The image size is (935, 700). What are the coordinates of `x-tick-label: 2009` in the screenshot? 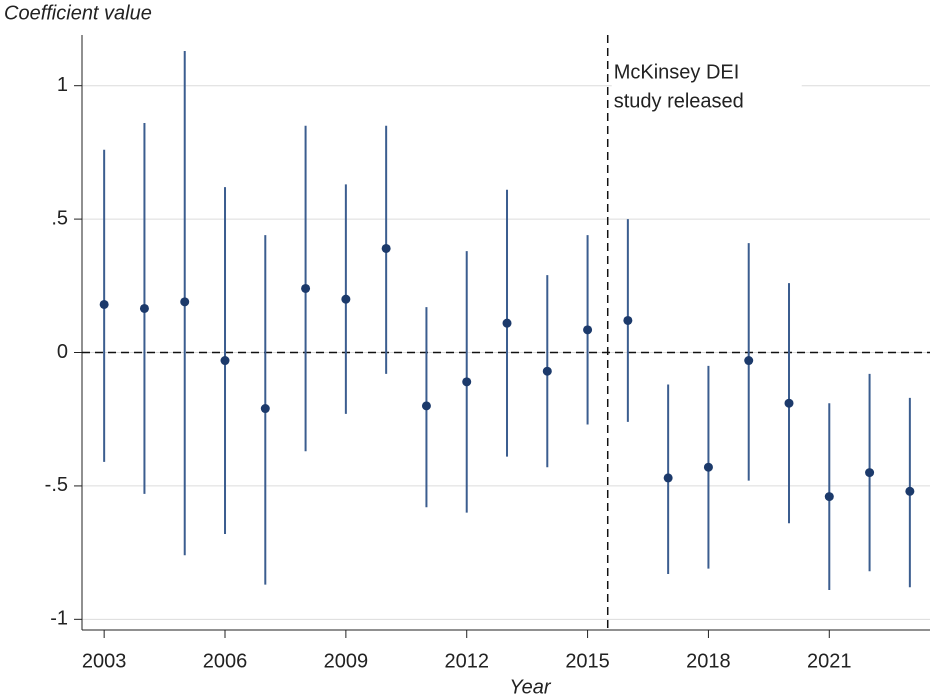 It's located at (346, 661).